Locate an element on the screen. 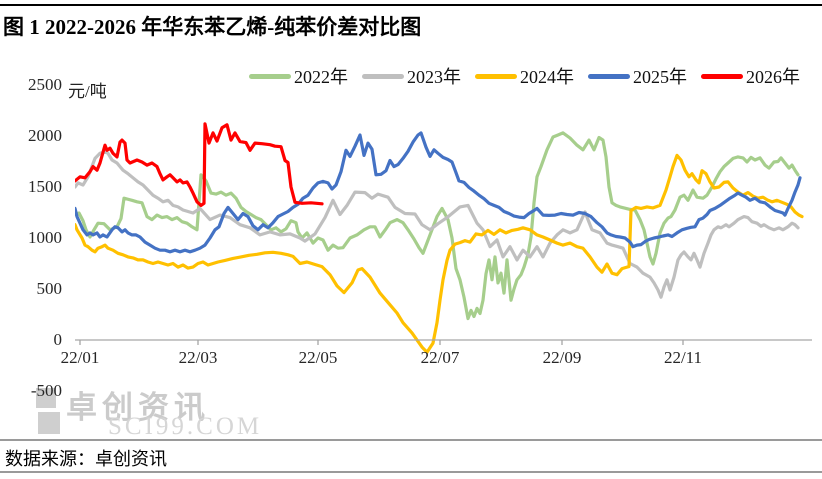 The width and height of the screenshot is (822, 479). y-axis-label: -500 is located at coordinates (46, 390).